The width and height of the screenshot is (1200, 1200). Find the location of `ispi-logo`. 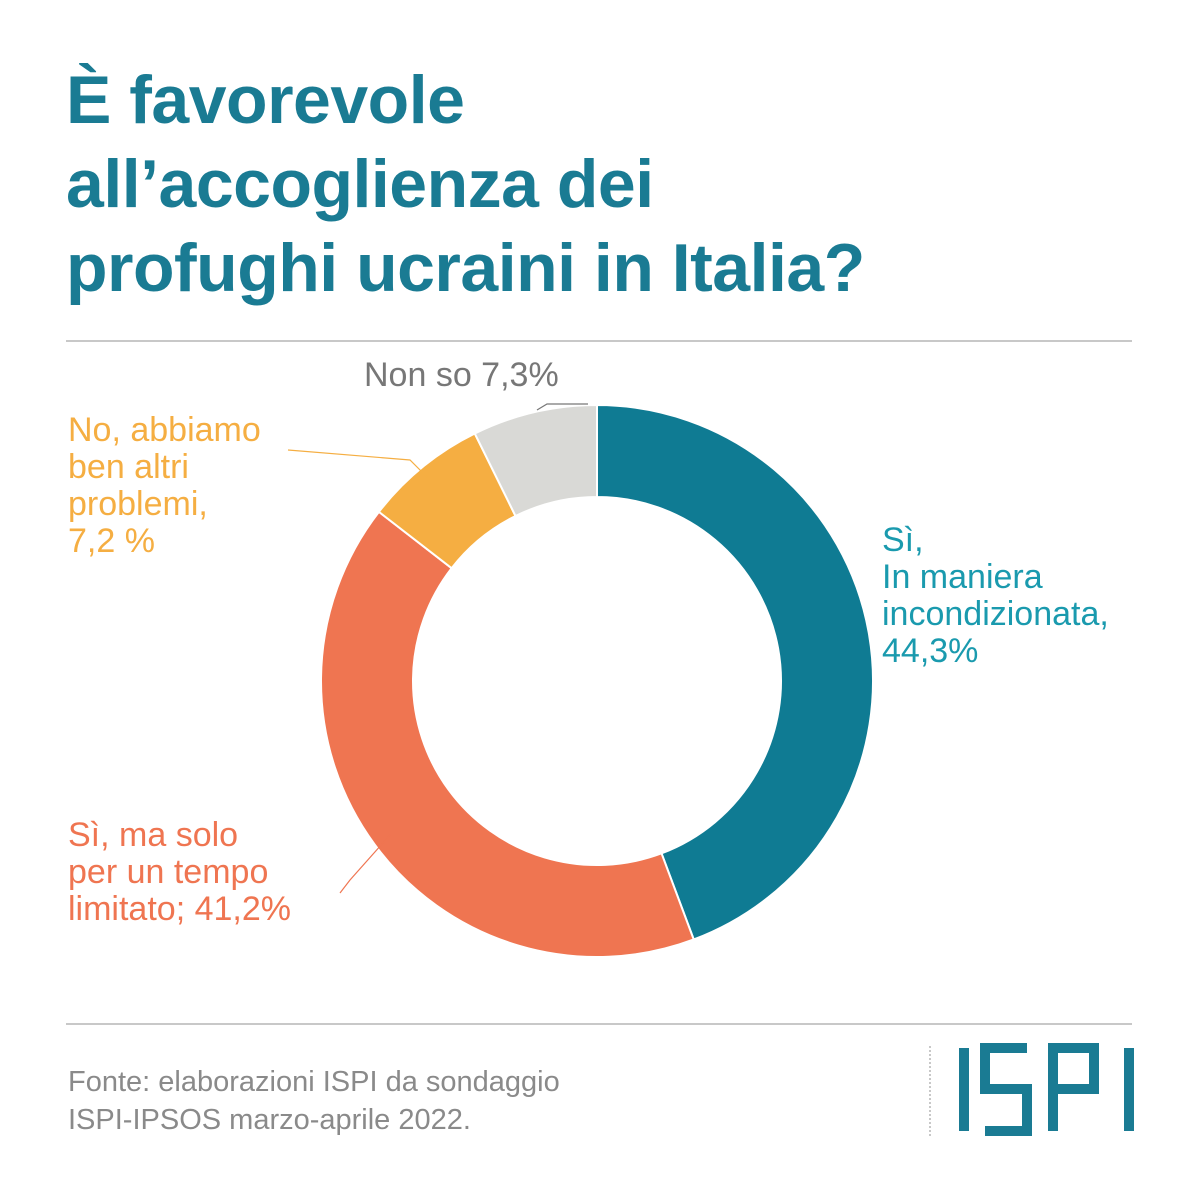

ispi-logo is located at coordinates (1047, 1089).